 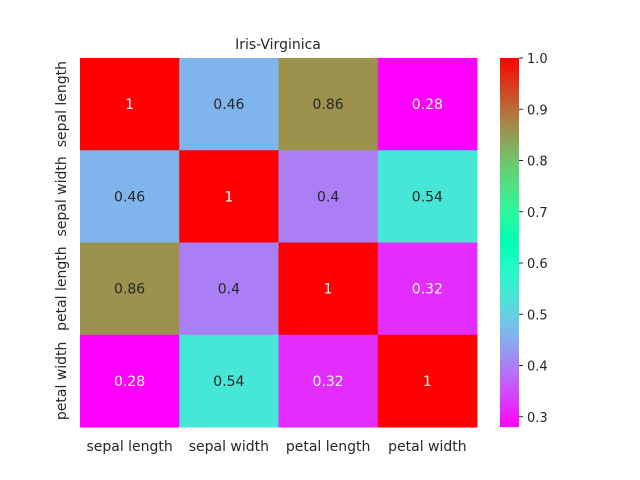 What do you see at coordinates (537, 315) in the screenshot?
I see `colorbar-tick-label: 0.5` at bounding box center [537, 315].